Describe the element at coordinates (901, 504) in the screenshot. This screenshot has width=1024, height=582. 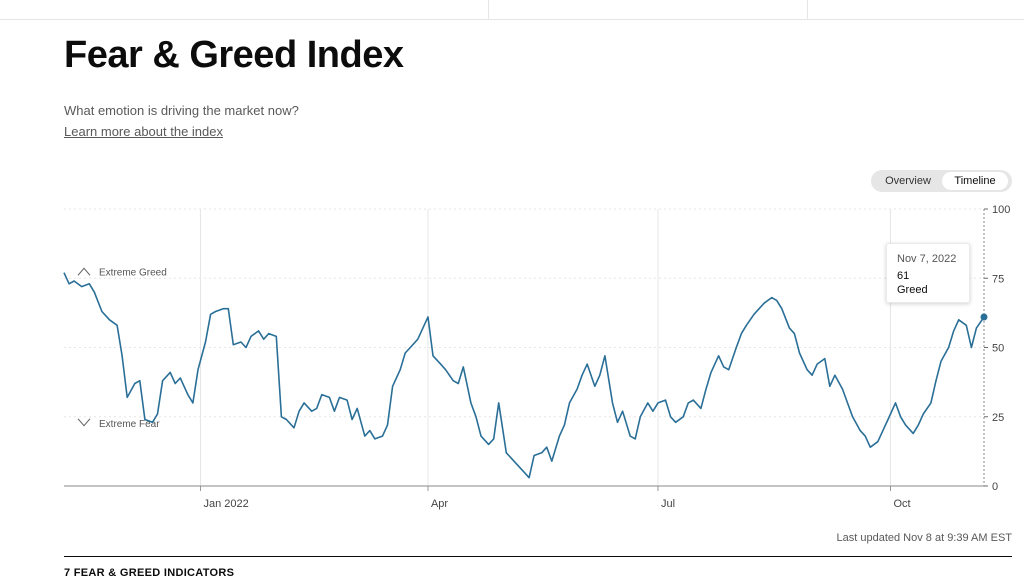
I see `x-tick-label: Oct` at that location.